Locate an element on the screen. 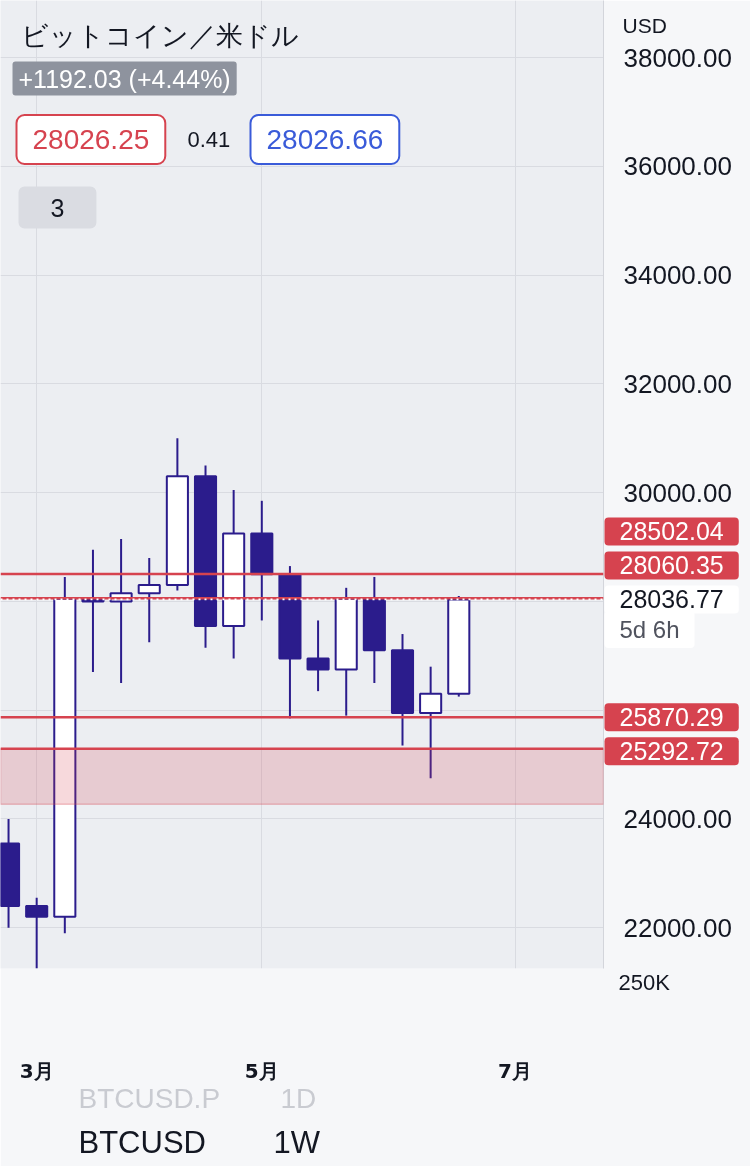 Image resolution: width=750 pixels, height=1166 pixels. annotation: 28026.25 is located at coordinates (91, 139).